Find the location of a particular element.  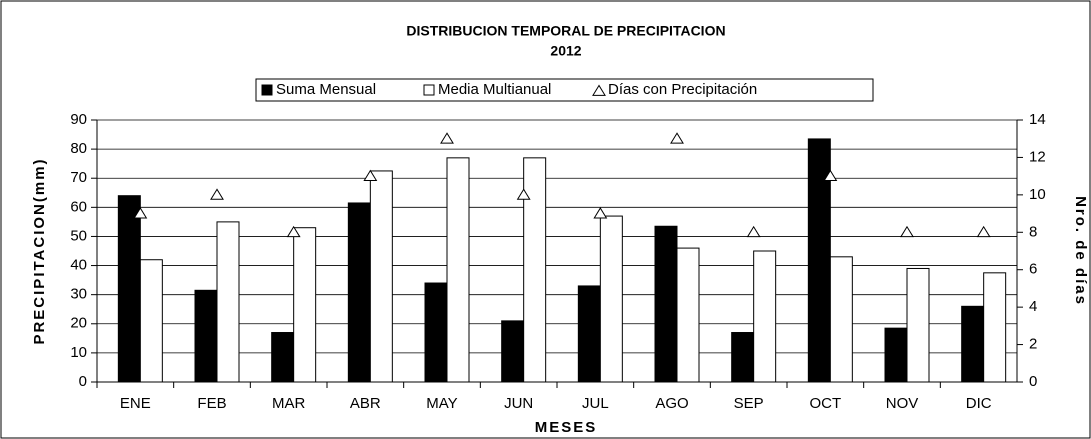

x-tick-label: FEB is located at coordinates (211, 403).